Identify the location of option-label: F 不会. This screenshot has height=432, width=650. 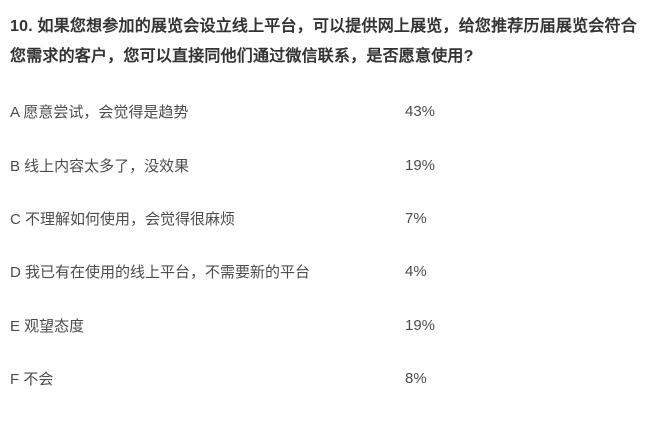
(32, 380).